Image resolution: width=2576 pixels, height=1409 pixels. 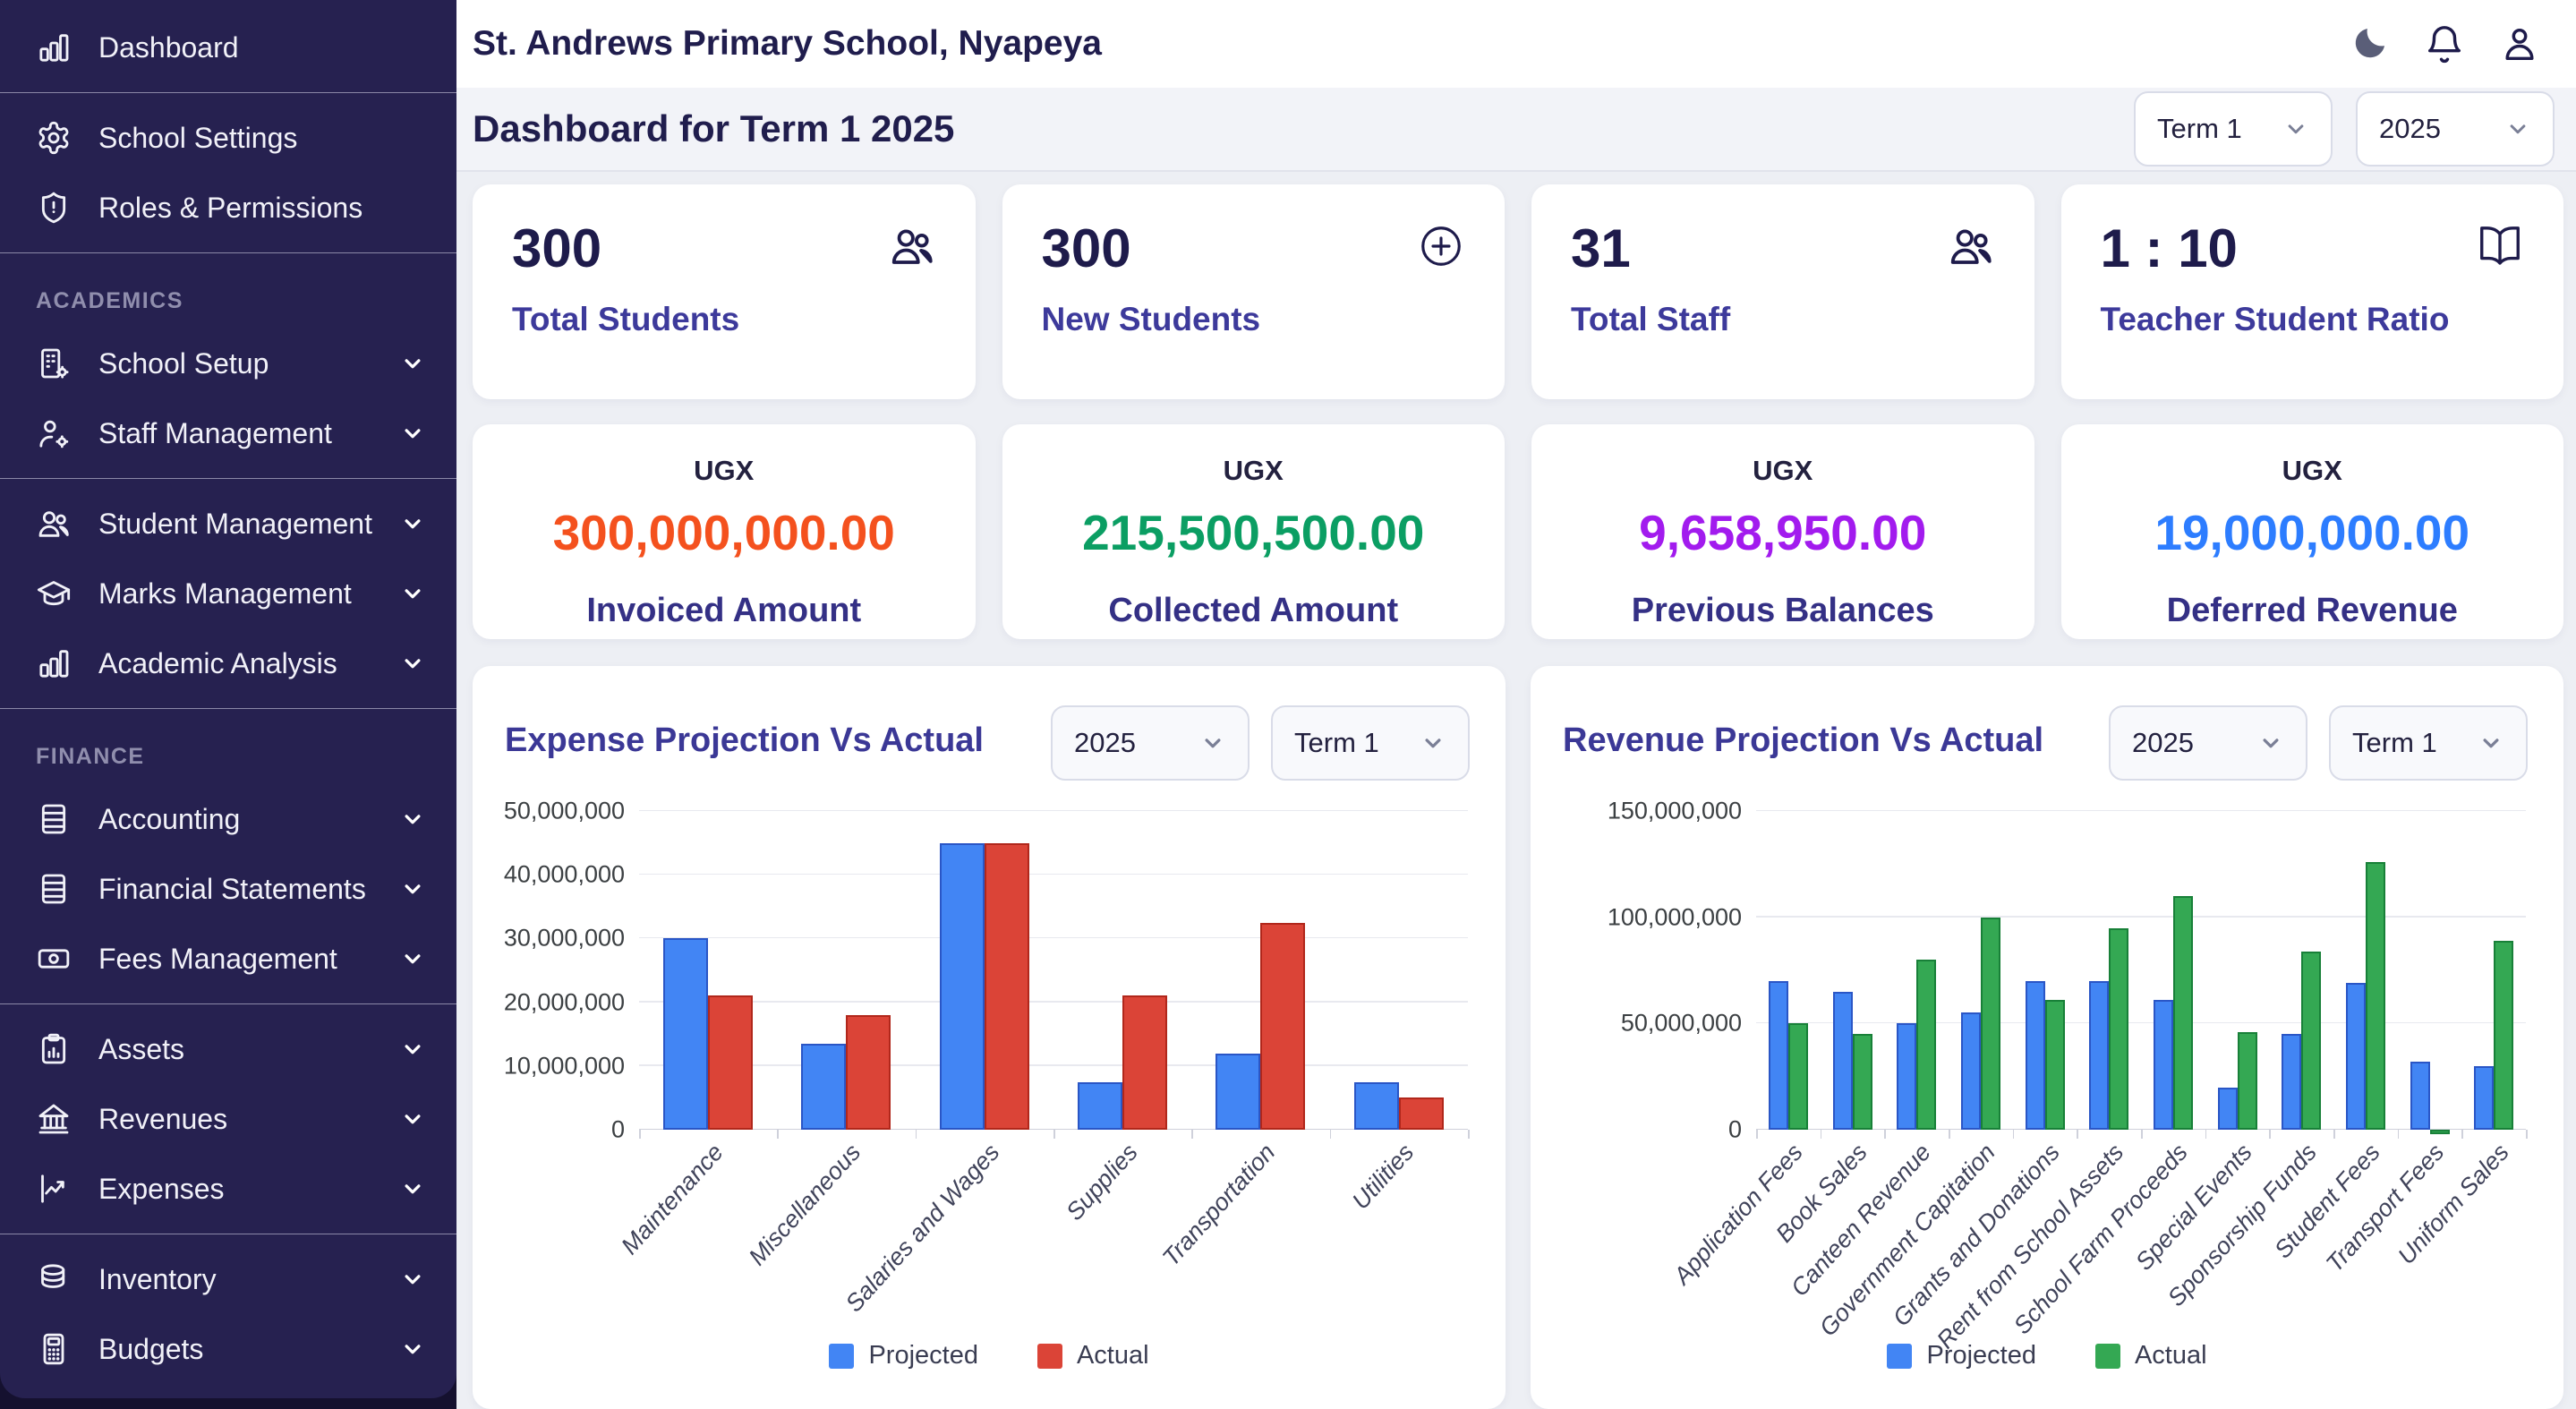 I want to click on notifications-bell-icon, so click(x=2444, y=44).